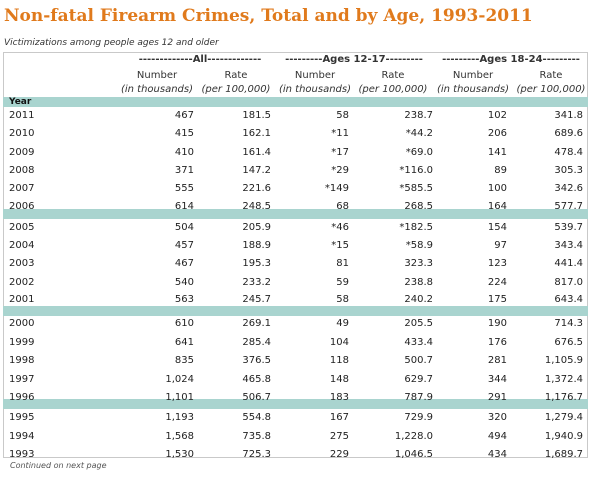  What do you see at coordinates (184, 170) in the screenshot?
I see `value-cell: 371` at bounding box center [184, 170].